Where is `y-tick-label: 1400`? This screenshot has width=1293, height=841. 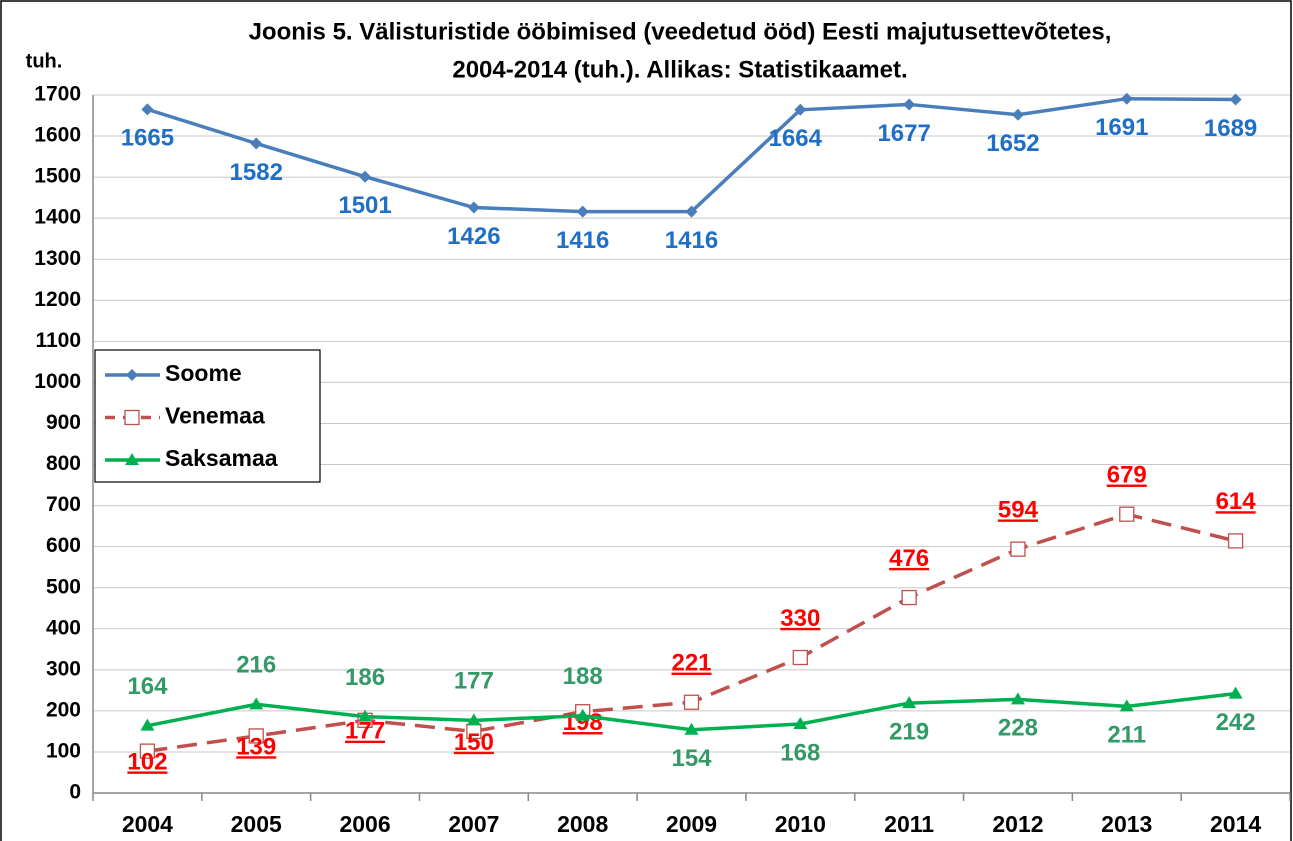
y-tick-label: 1400 is located at coordinates (57, 217).